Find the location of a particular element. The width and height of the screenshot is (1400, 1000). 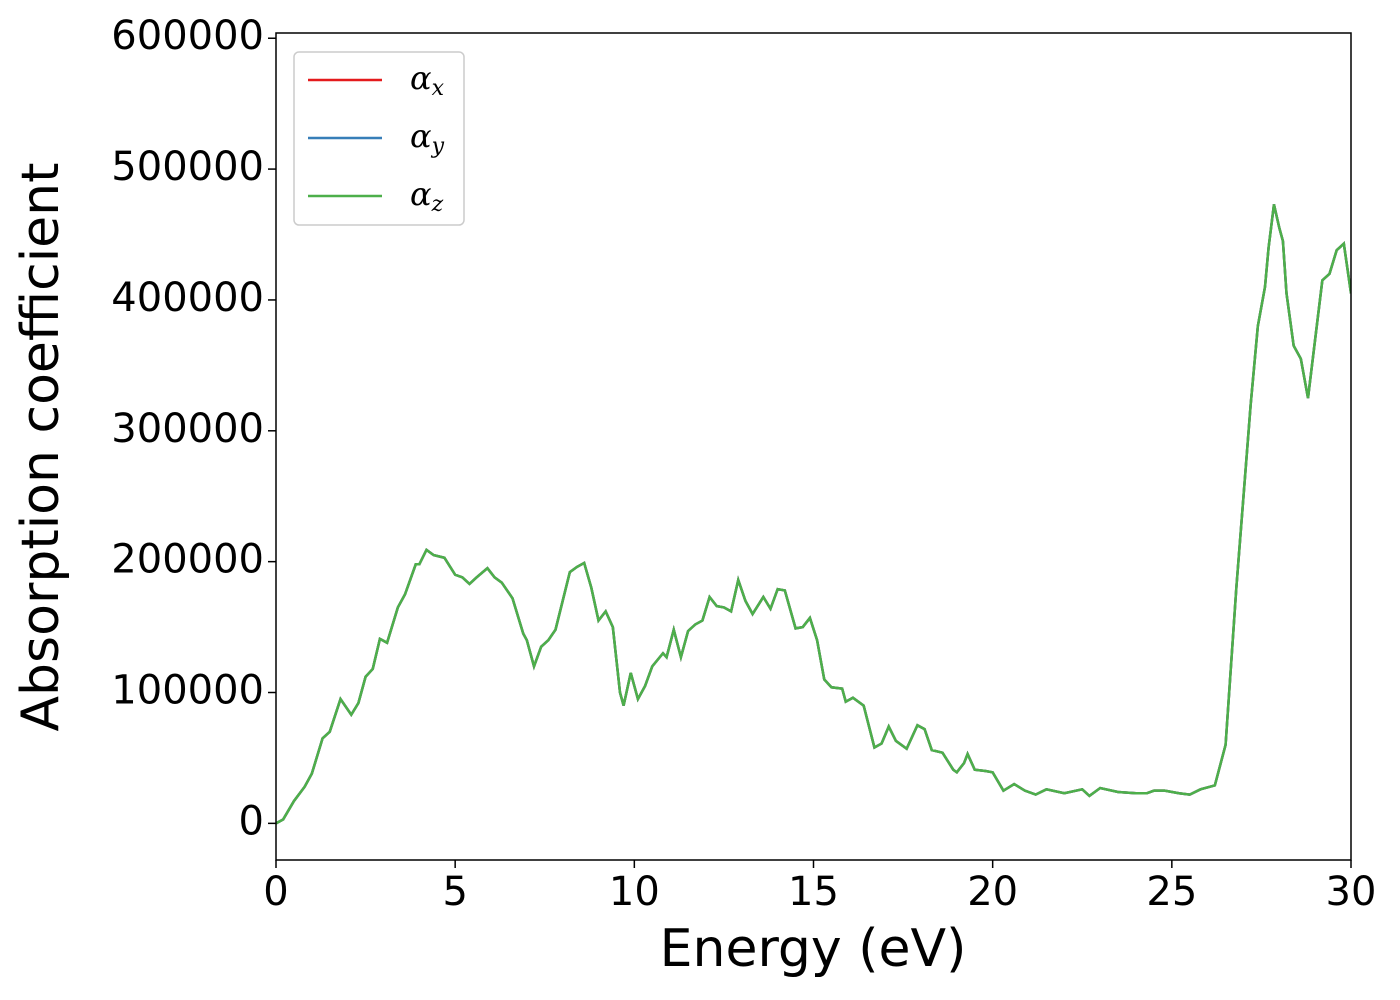

legend-label: αx is located at coordinates (427, 80).